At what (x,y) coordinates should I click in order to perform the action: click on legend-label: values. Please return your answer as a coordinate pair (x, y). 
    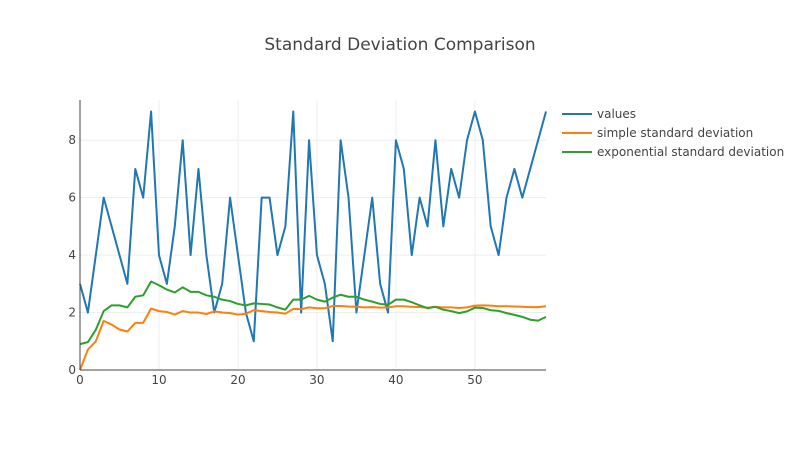
    Looking at the image, I should click on (616, 114).